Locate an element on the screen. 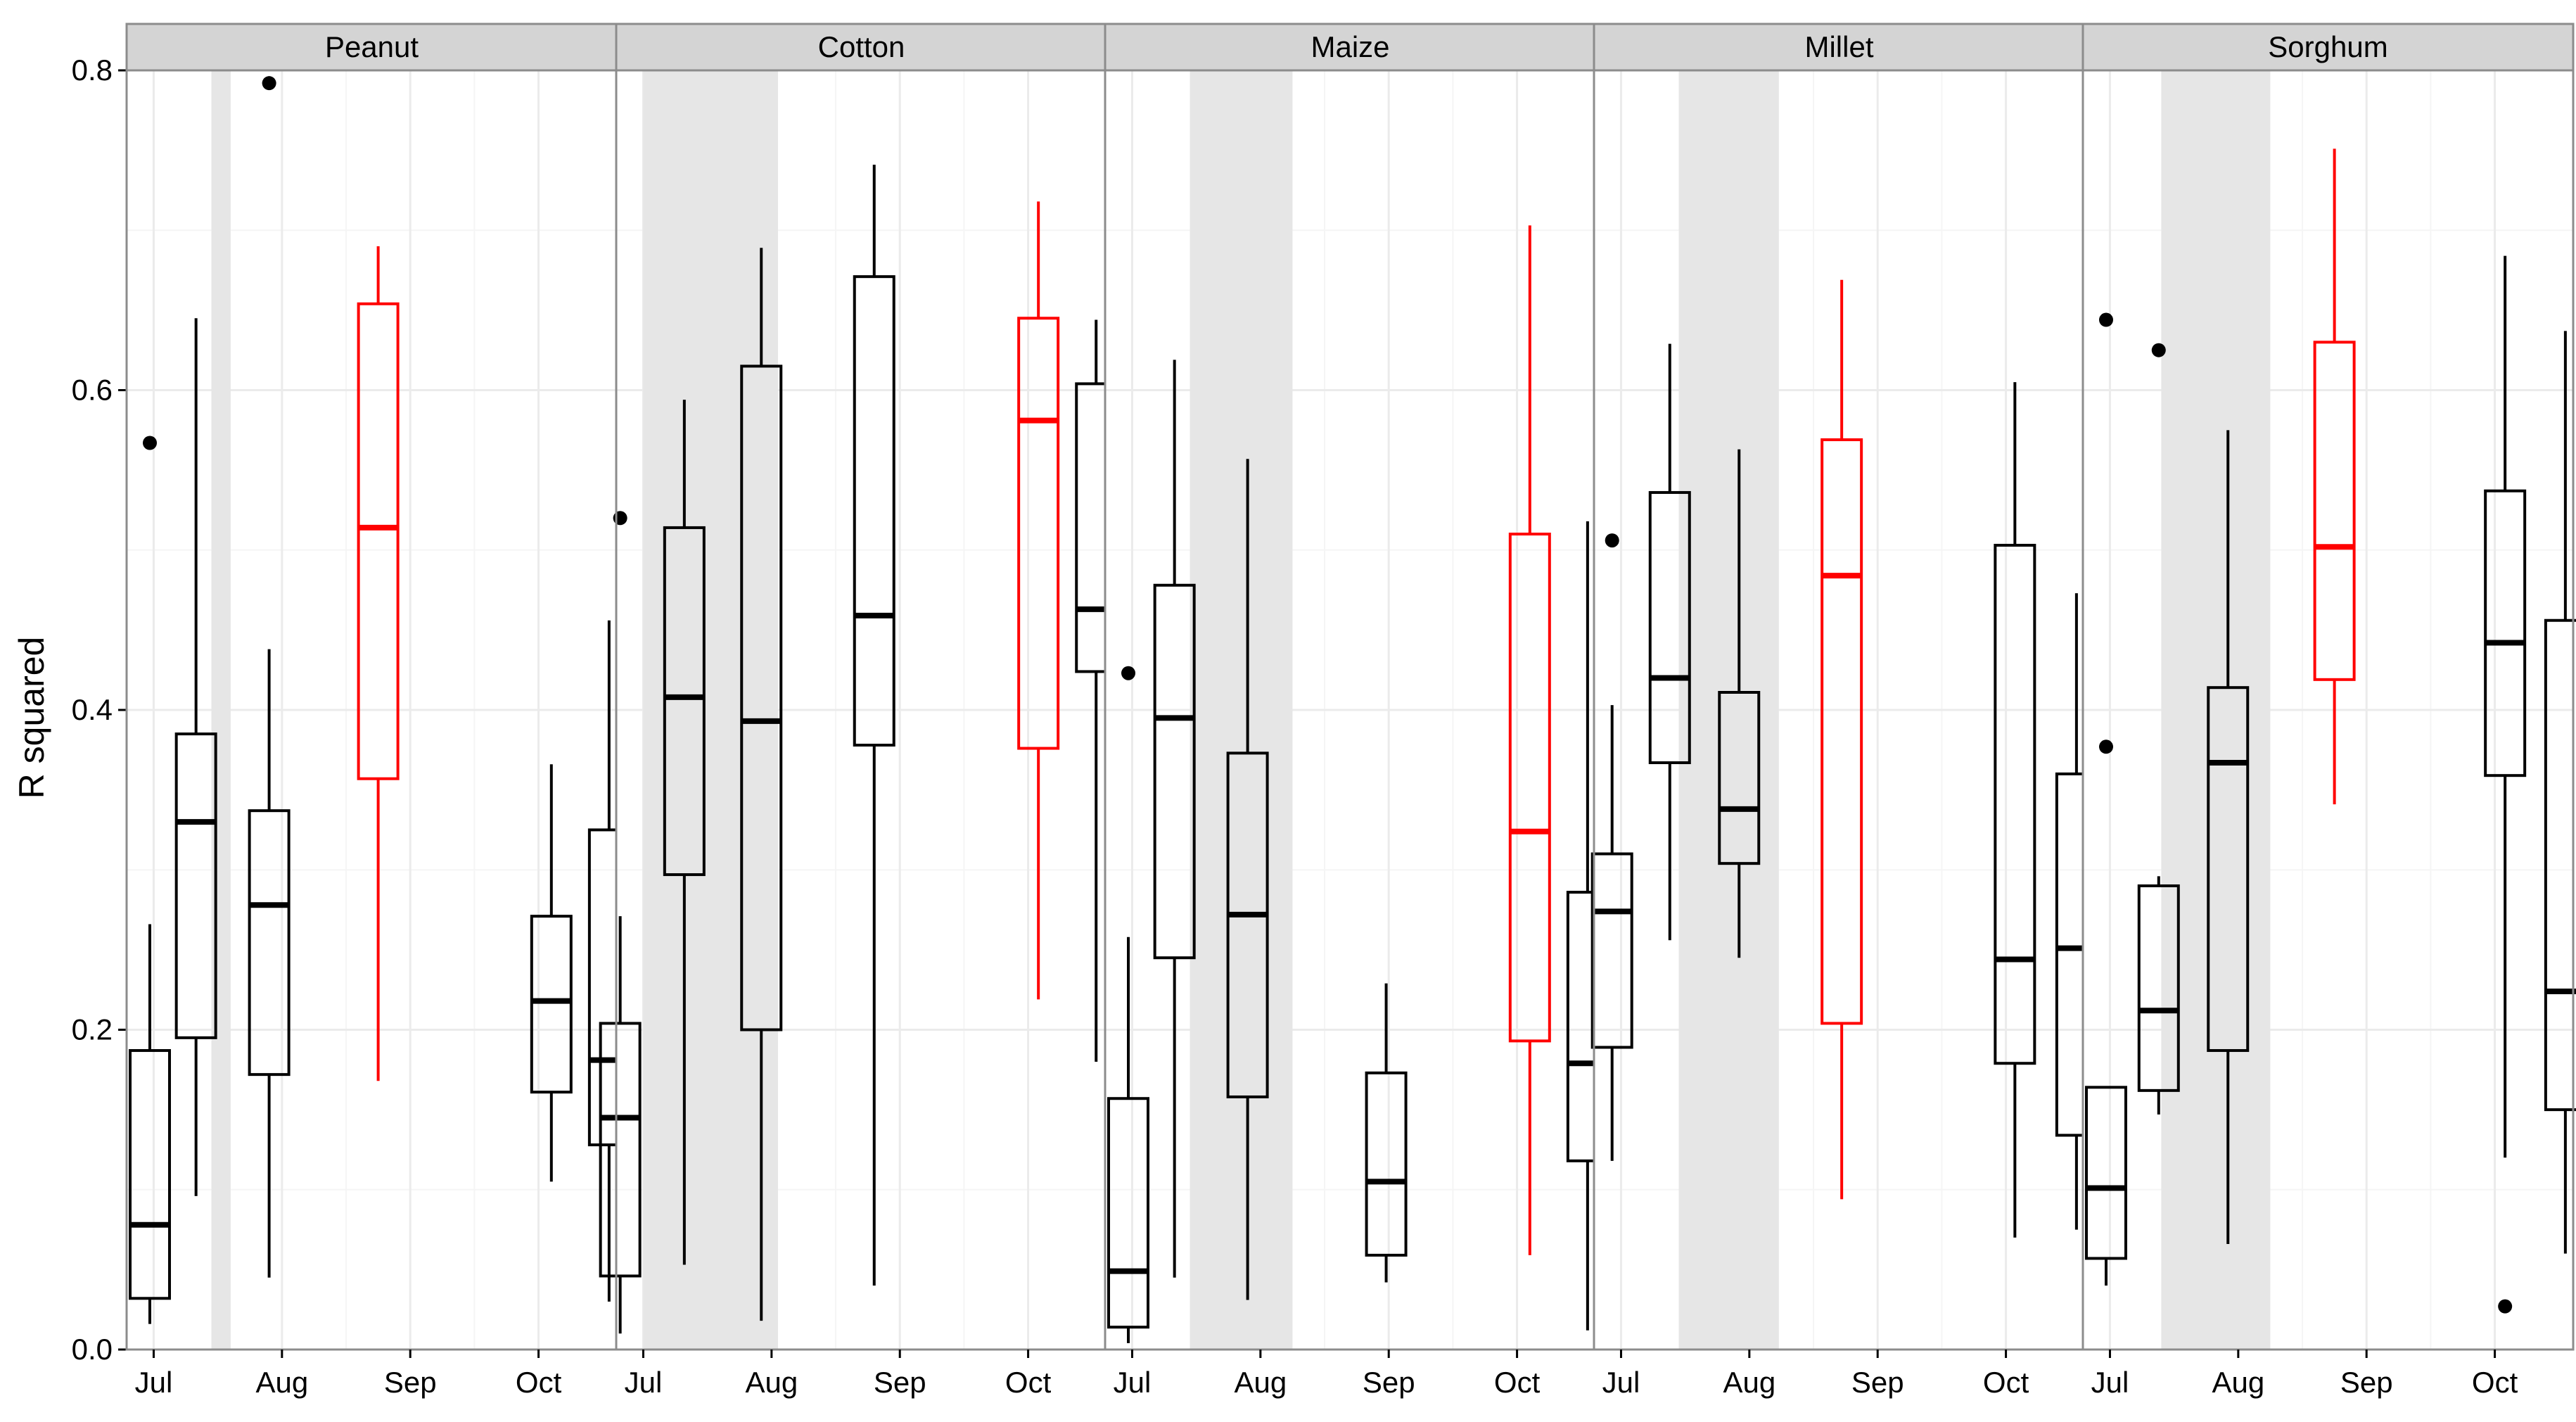 The image size is (2576, 1422). strip-label: Cotton is located at coordinates (861, 46).